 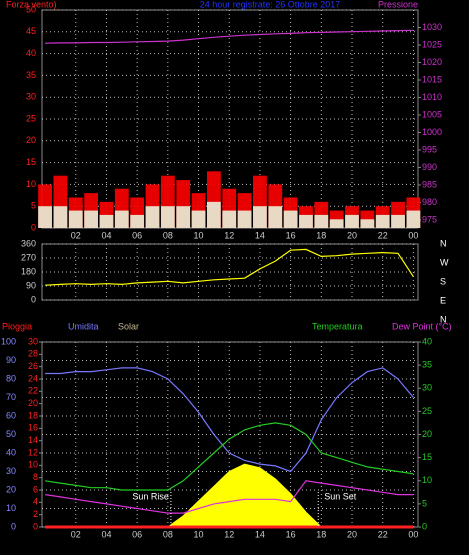 I want to click on left-axis-title: Forza vento), so click(x=31, y=4).